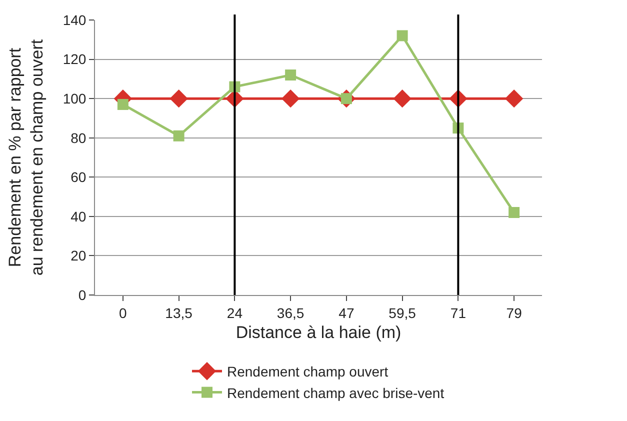  Describe the element at coordinates (82, 294) in the screenshot. I see `y-tick-label: 0` at that location.